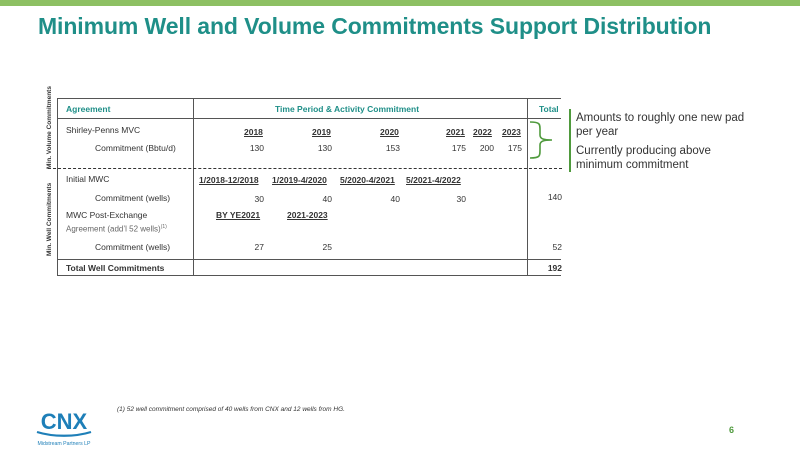  What do you see at coordinates (660, 125) in the screenshot?
I see `note-roughly-one-pad: Amounts to roughly one new pad per year` at bounding box center [660, 125].